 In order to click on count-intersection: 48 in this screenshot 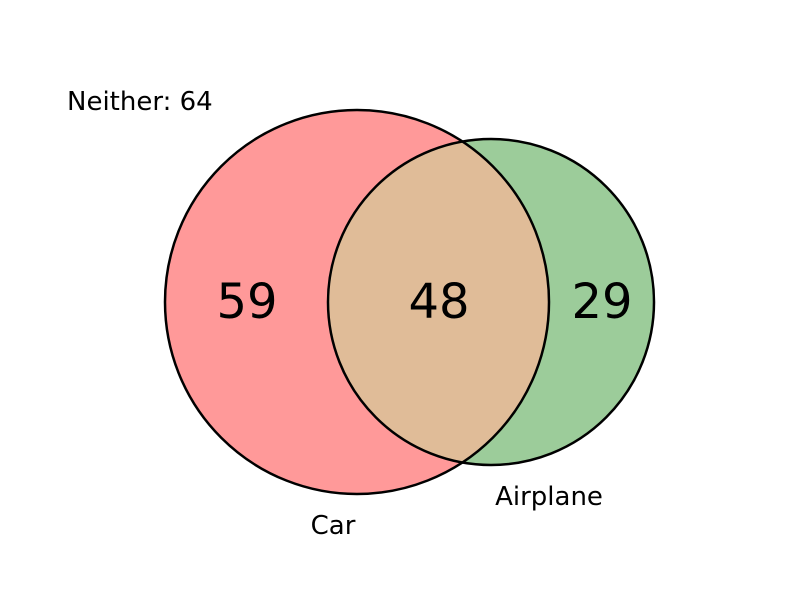, I will do `click(438, 302)`.